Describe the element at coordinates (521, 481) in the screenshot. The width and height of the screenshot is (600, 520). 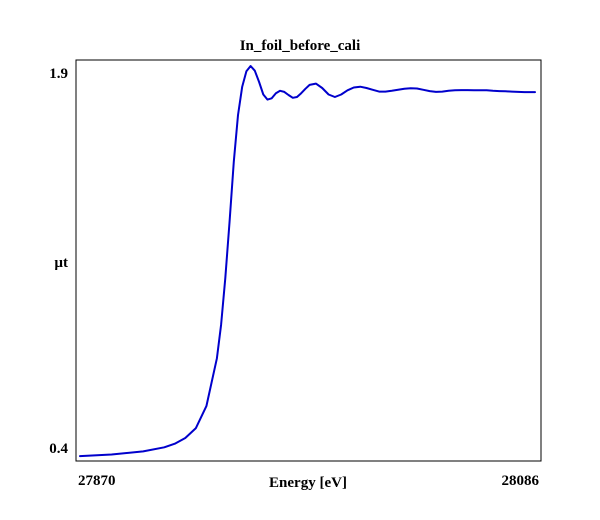
I see `x-tick-right: 28086` at that location.